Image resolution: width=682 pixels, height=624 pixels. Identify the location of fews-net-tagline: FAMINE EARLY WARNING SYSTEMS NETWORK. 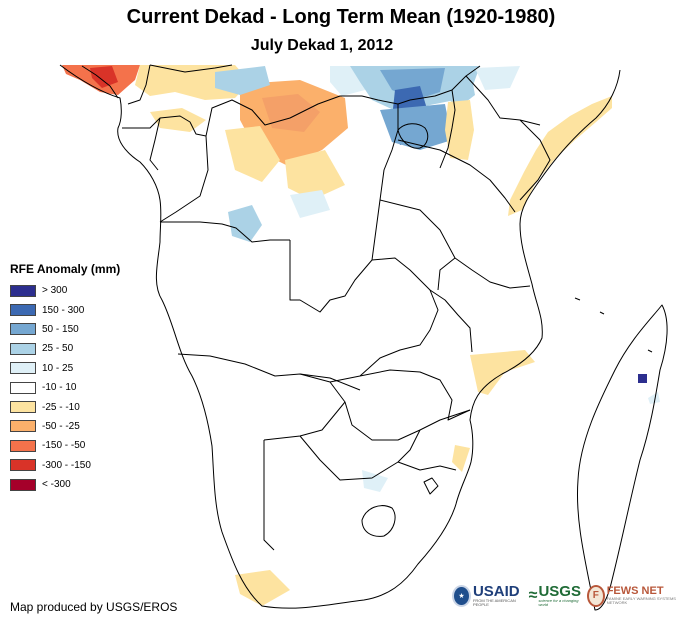
(641, 600).